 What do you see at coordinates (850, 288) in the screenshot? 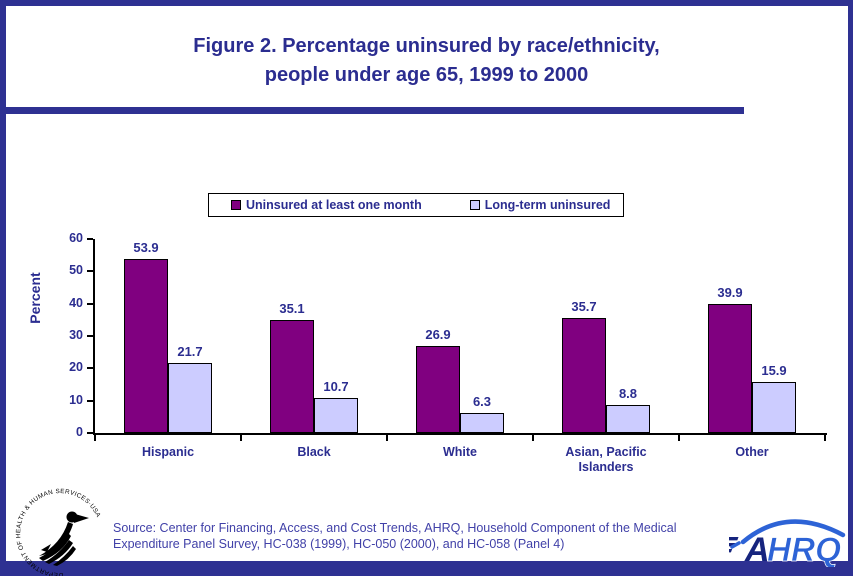
I see `page-border-right` at bounding box center [850, 288].